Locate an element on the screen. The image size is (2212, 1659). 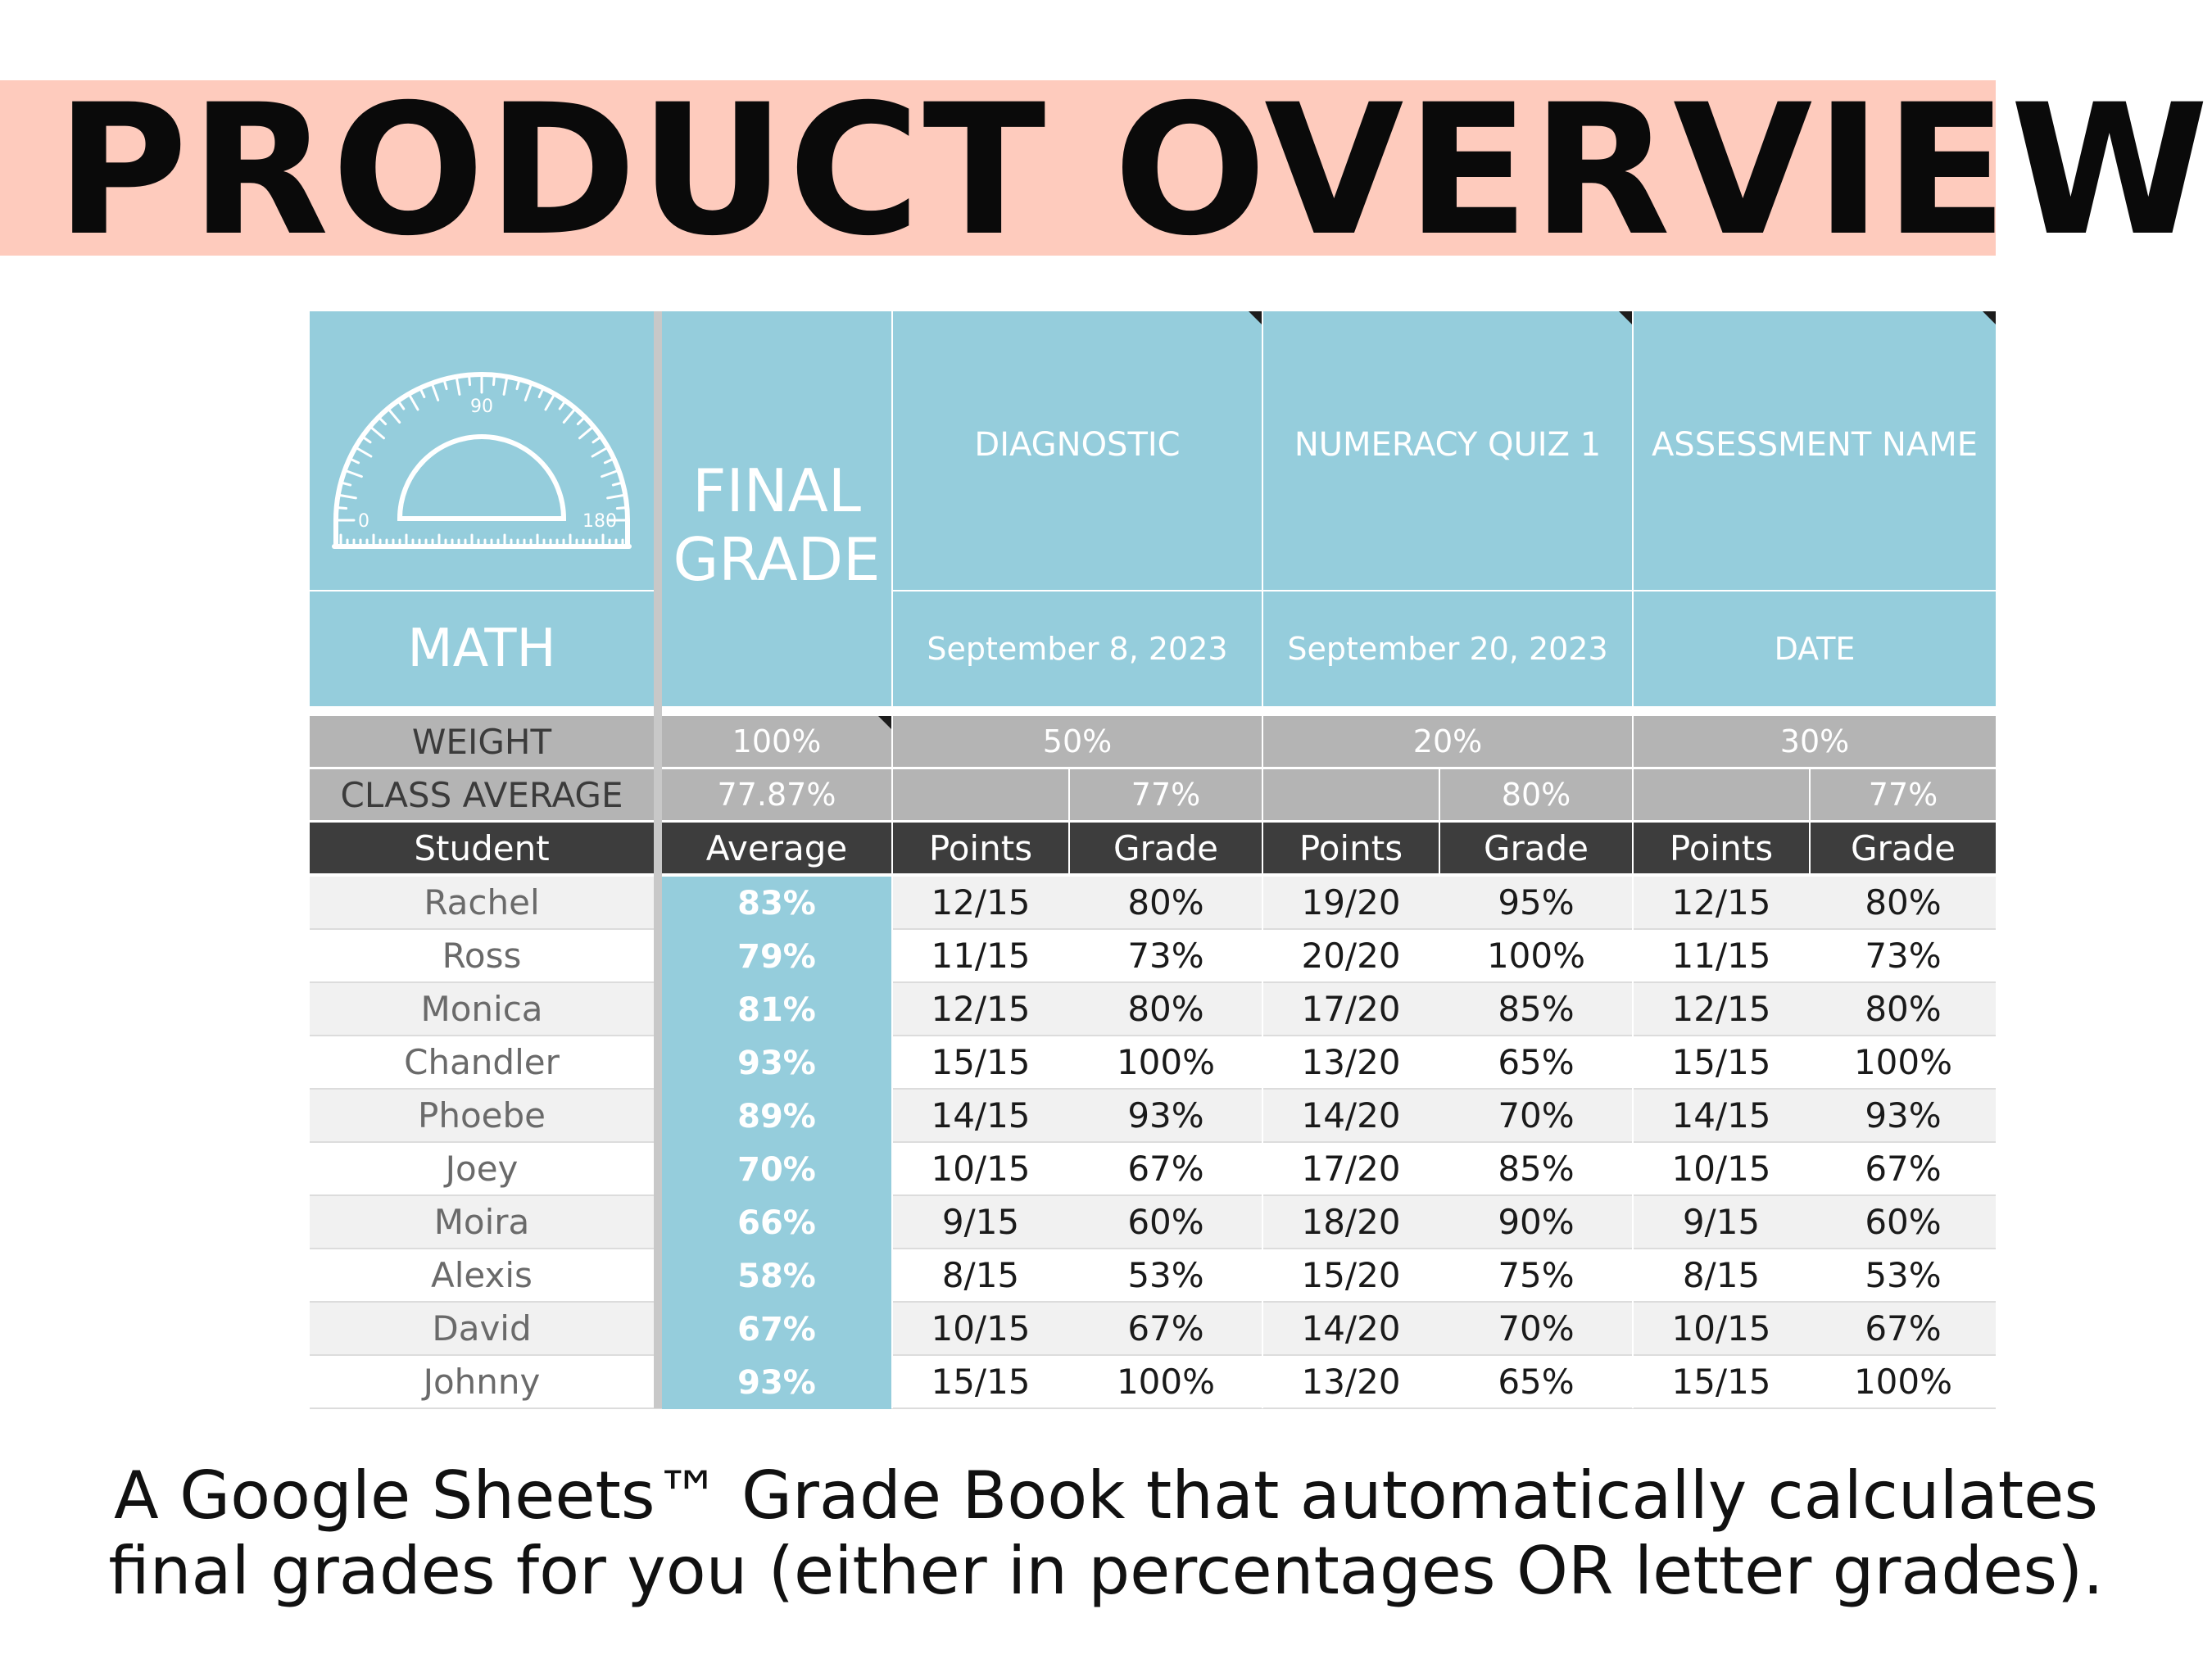
student-name-cell: Rachel is located at coordinates (482, 902).